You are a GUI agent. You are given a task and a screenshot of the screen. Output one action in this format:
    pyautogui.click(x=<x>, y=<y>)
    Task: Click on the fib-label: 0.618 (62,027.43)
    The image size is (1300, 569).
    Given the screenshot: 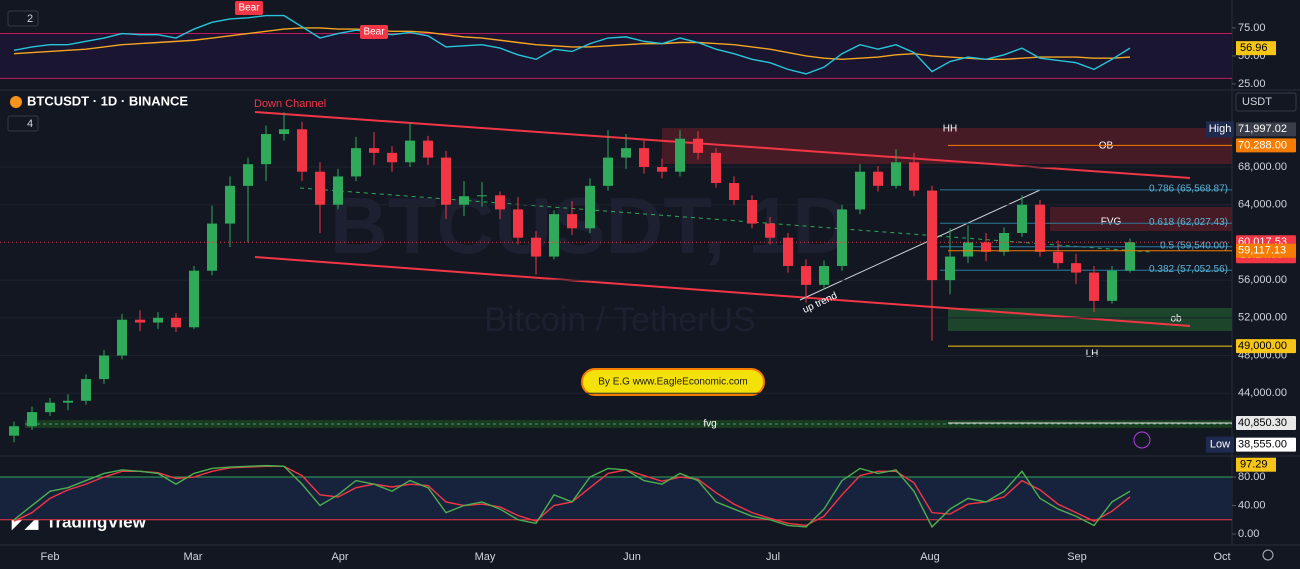 What is the action you would take?
    pyautogui.click(x=1188, y=222)
    